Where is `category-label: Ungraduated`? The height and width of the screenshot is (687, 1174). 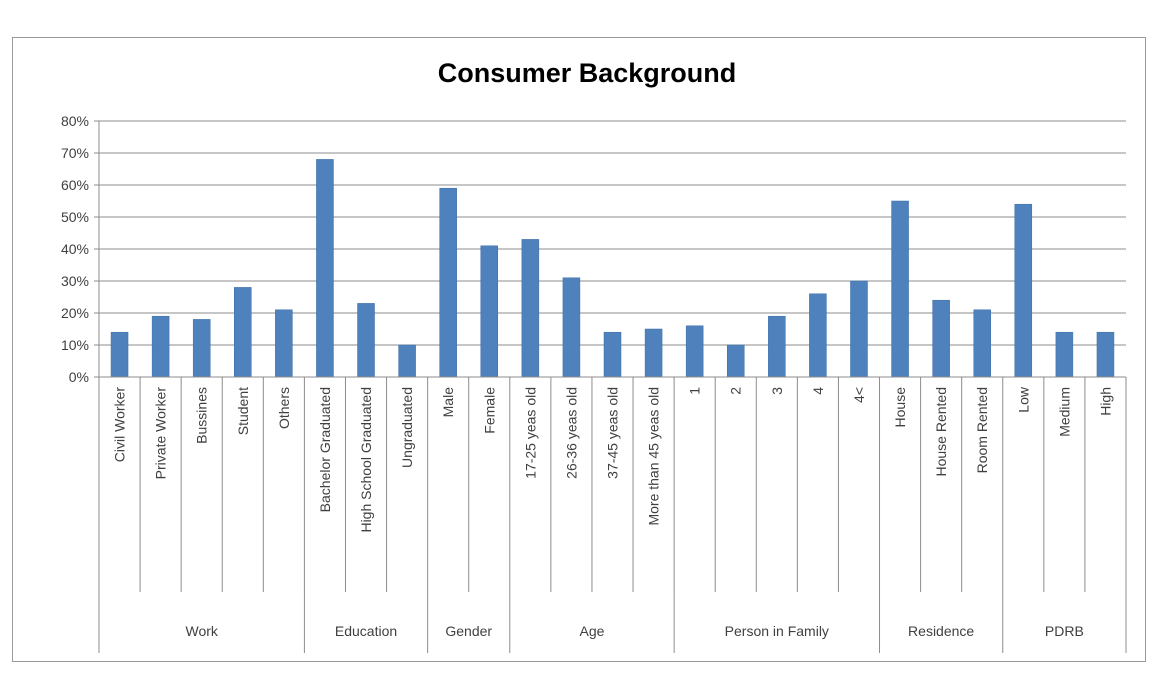
category-label: Ungraduated is located at coordinates (407, 427).